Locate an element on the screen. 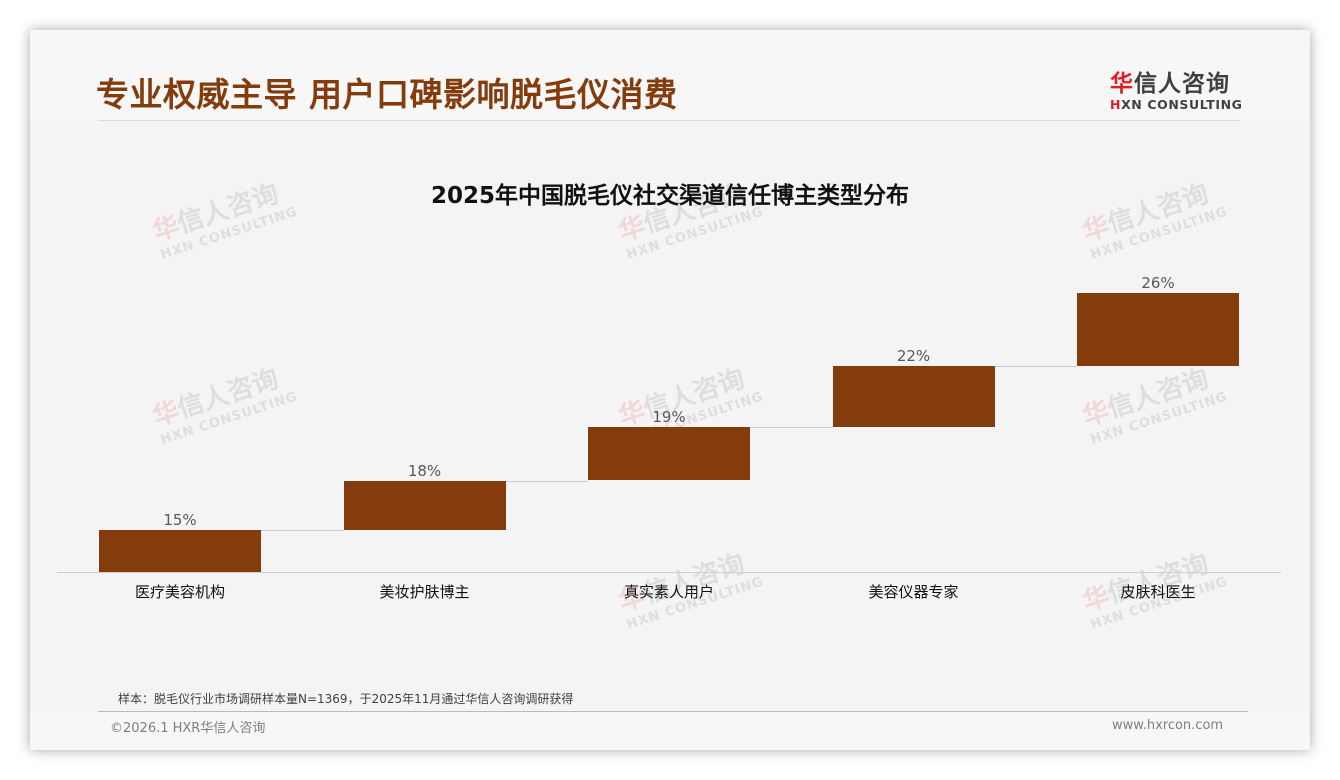 The image size is (1340, 780). website-link: www.hxrcon.com is located at coordinates (1168, 725).